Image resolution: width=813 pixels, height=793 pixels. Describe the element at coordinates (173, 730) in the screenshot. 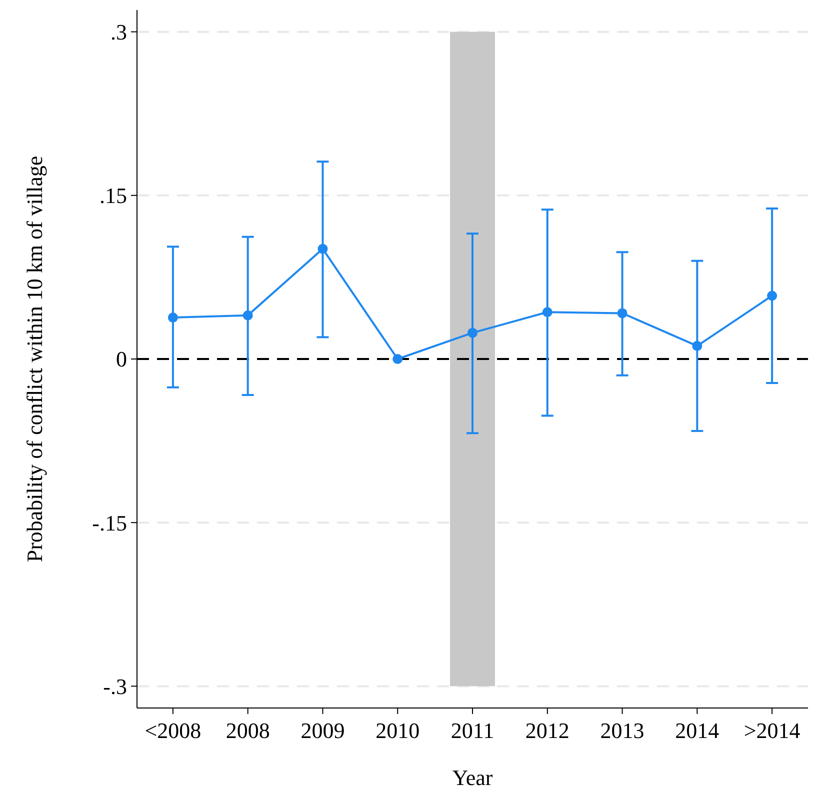

I see `x-tick-label: <2008` at that location.